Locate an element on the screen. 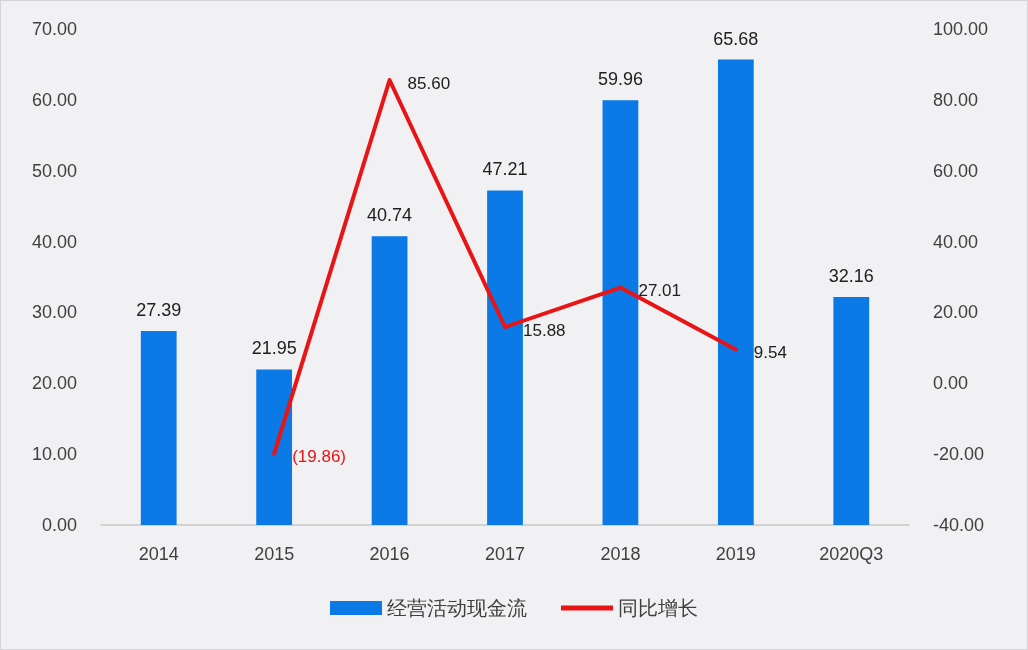 This screenshot has width=1028, height=650. data-label: 32.16 is located at coordinates (851, 276).